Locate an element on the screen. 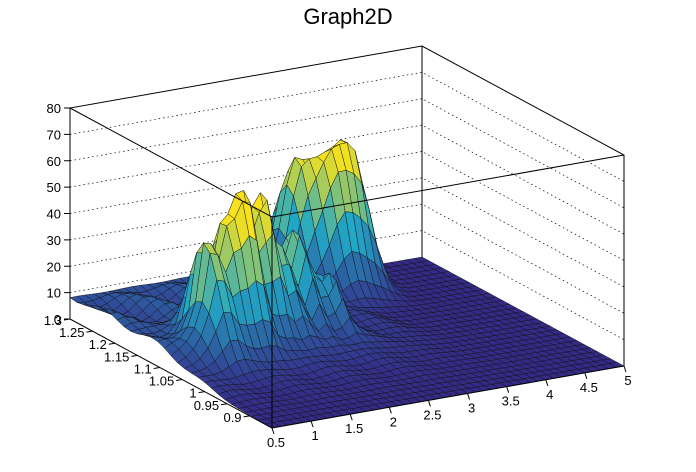 The image size is (696, 472). z-tick-label: 80 is located at coordinates (54, 108).